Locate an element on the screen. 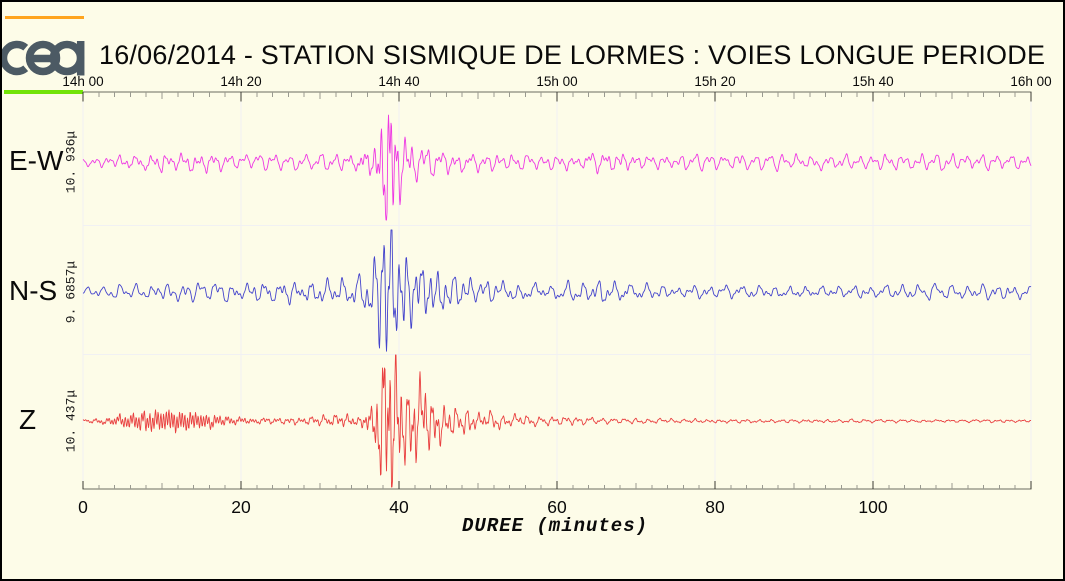  top-axis-label: 14h 20 is located at coordinates (240, 81).